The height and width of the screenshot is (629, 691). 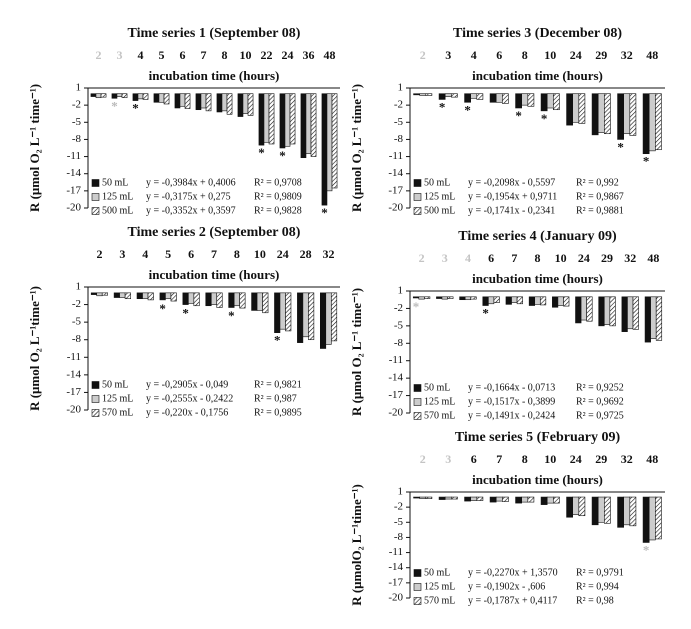 What do you see at coordinates (395, 582) in the screenshot?
I see `y-tick-label: -17` at bounding box center [395, 582].